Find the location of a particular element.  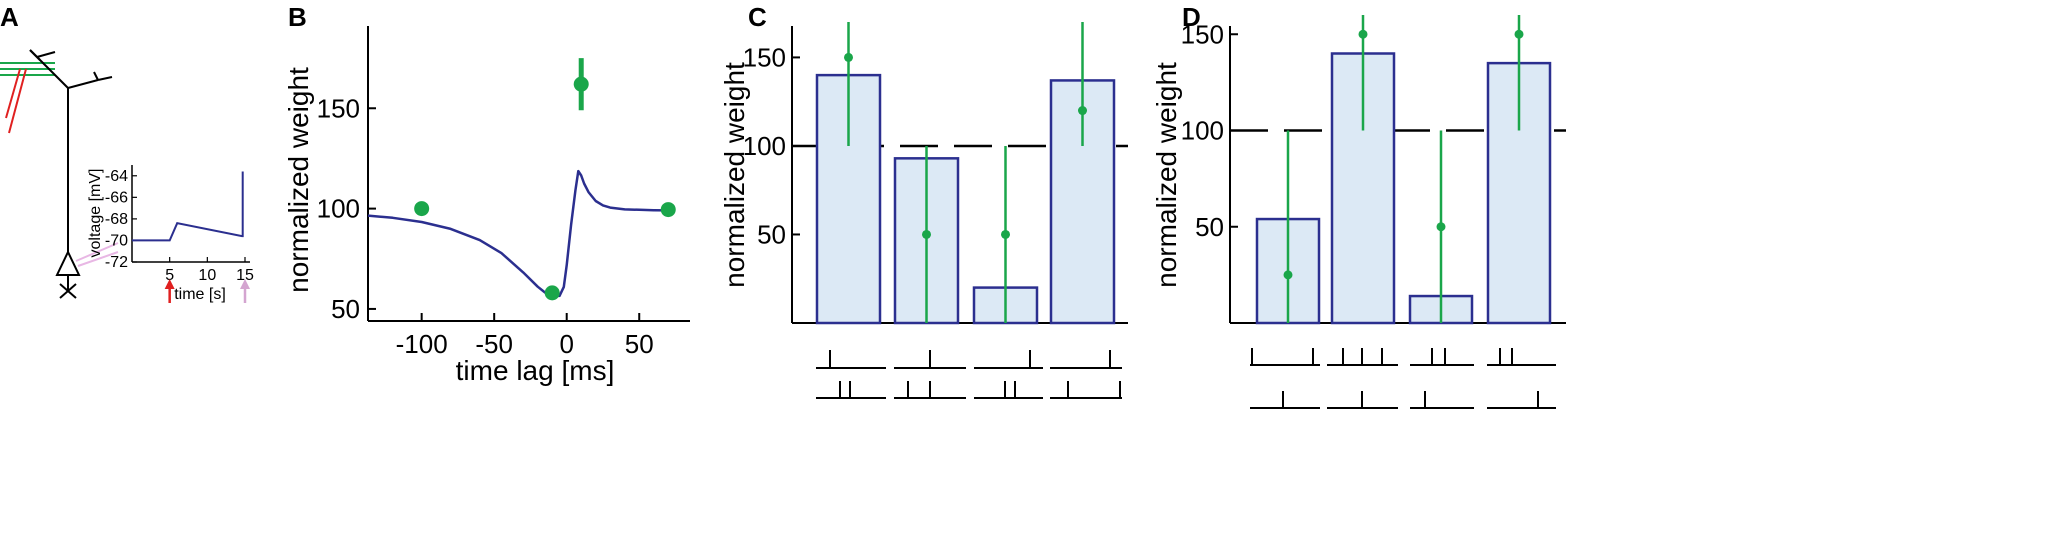

b-x-axis-label: time lag [ms] is located at coordinates (535, 370).